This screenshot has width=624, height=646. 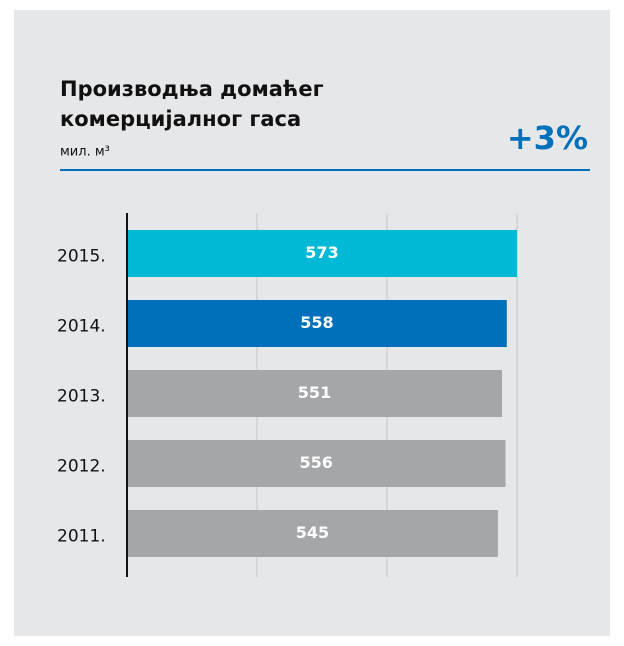 I want to click on chart-subtitle: мил. м³, so click(x=85, y=152).